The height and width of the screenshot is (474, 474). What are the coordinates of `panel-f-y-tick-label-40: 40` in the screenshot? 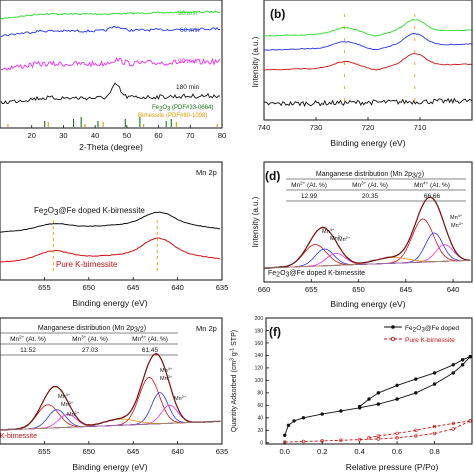 It's located at (260, 419).